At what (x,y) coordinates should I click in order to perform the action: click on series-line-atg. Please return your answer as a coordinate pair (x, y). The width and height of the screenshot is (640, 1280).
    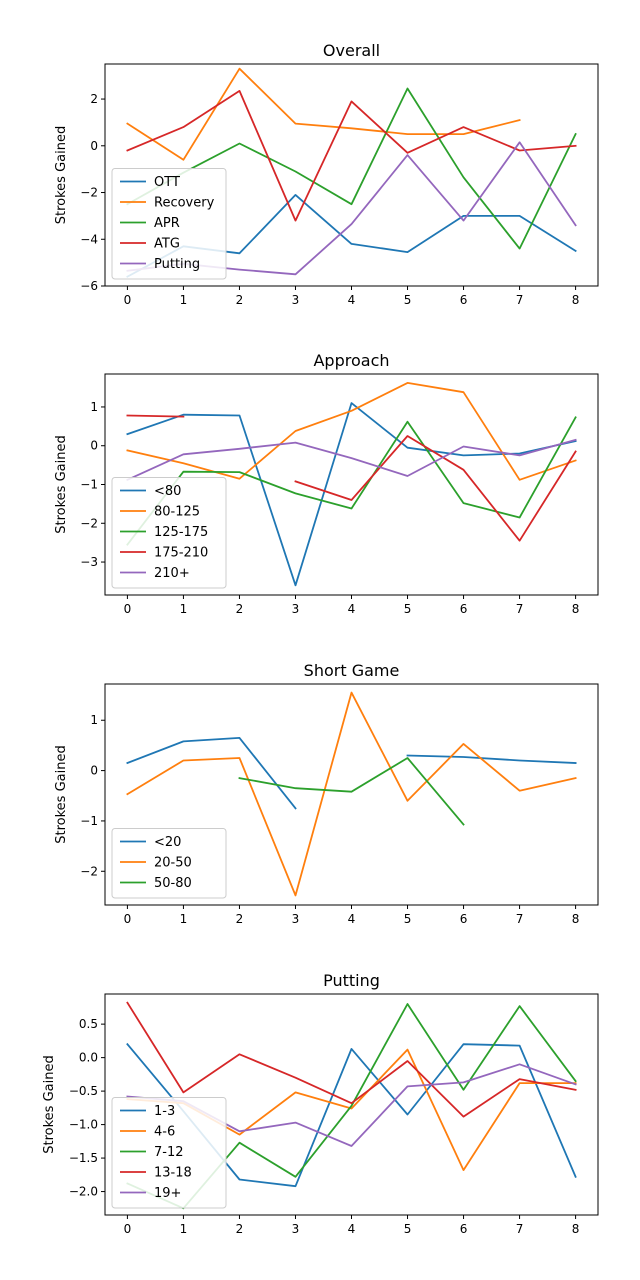
    Looking at the image, I should click on (351, 156).